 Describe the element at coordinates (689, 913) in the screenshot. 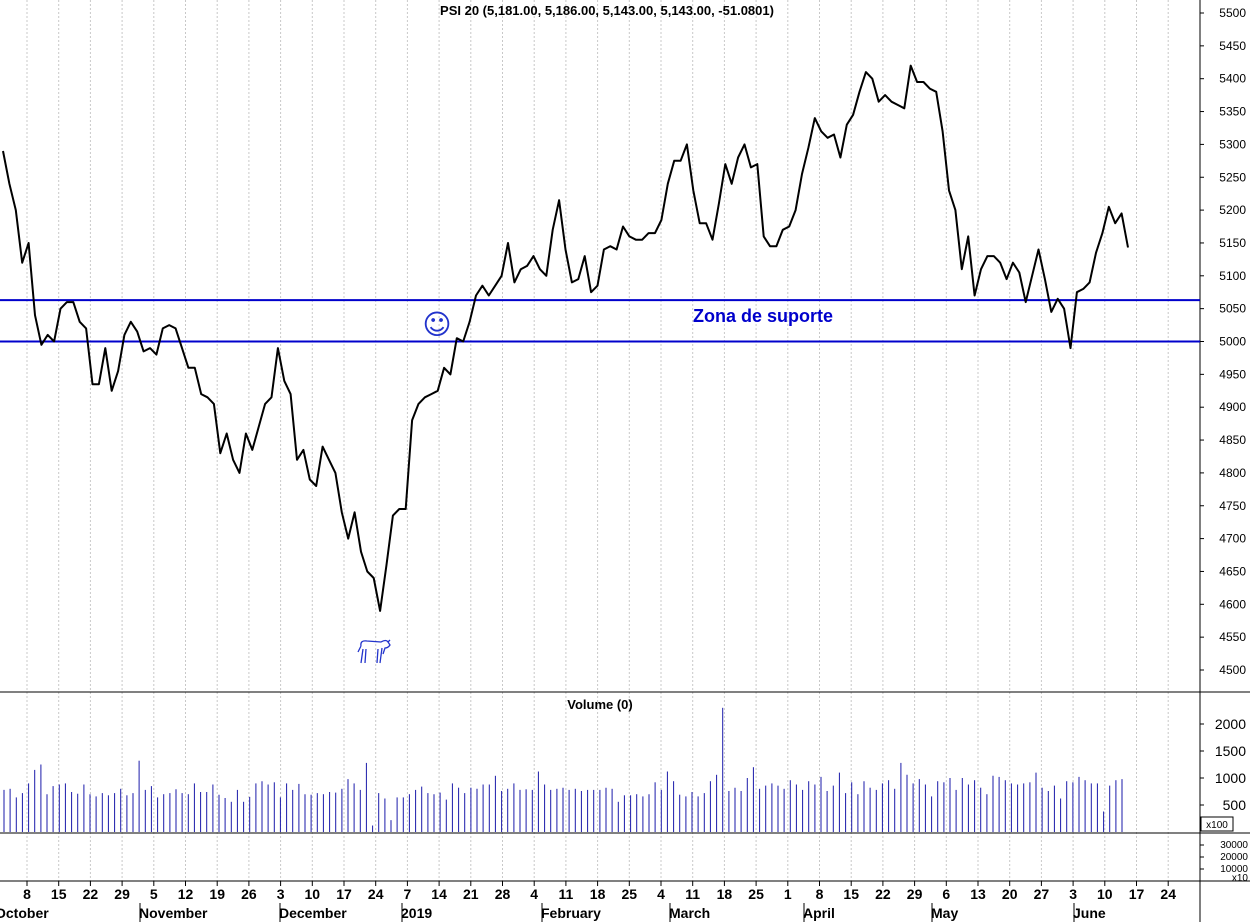

I see `month-label: March` at that location.